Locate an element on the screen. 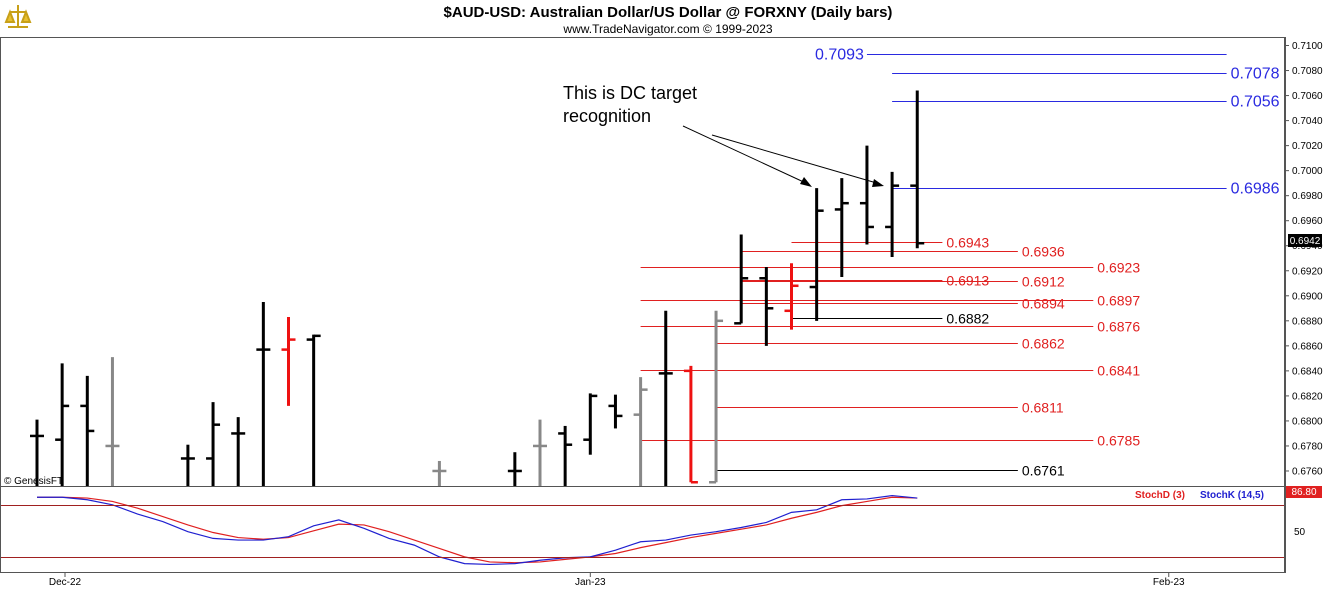  stoch-d-line is located at coordinates (477, 530).